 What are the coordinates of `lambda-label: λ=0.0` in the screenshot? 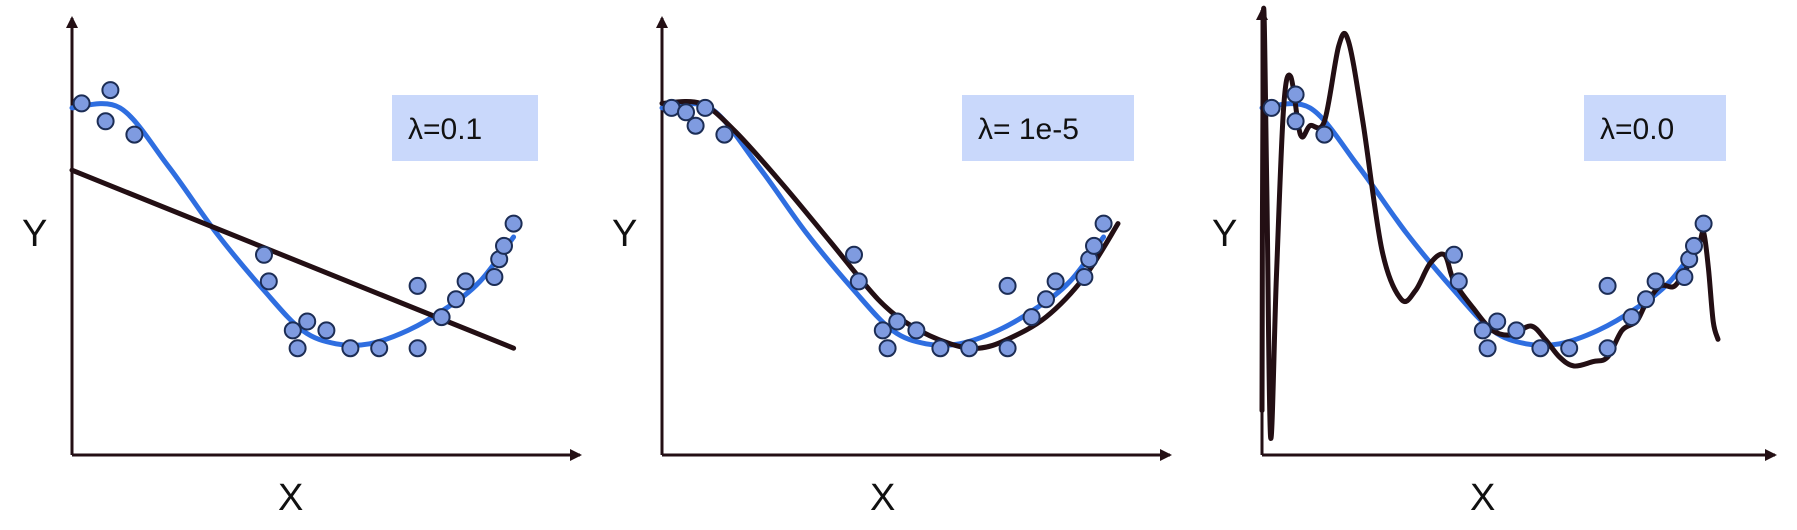 It's located at (1637, 129).